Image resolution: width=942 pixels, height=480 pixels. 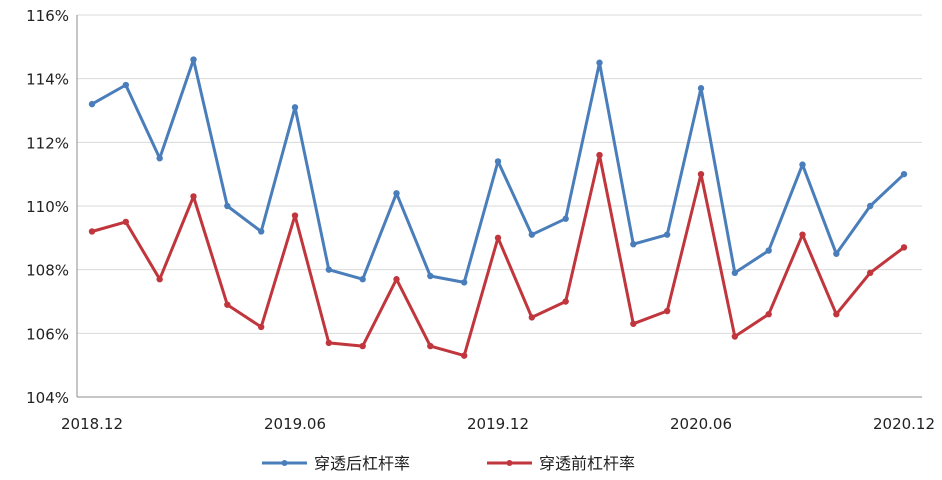 What do you see at coordinates (362, 463) in the screenshot?
I see `legend-label-post: 穿透后杠杆率` at bounding box center [362, 463].